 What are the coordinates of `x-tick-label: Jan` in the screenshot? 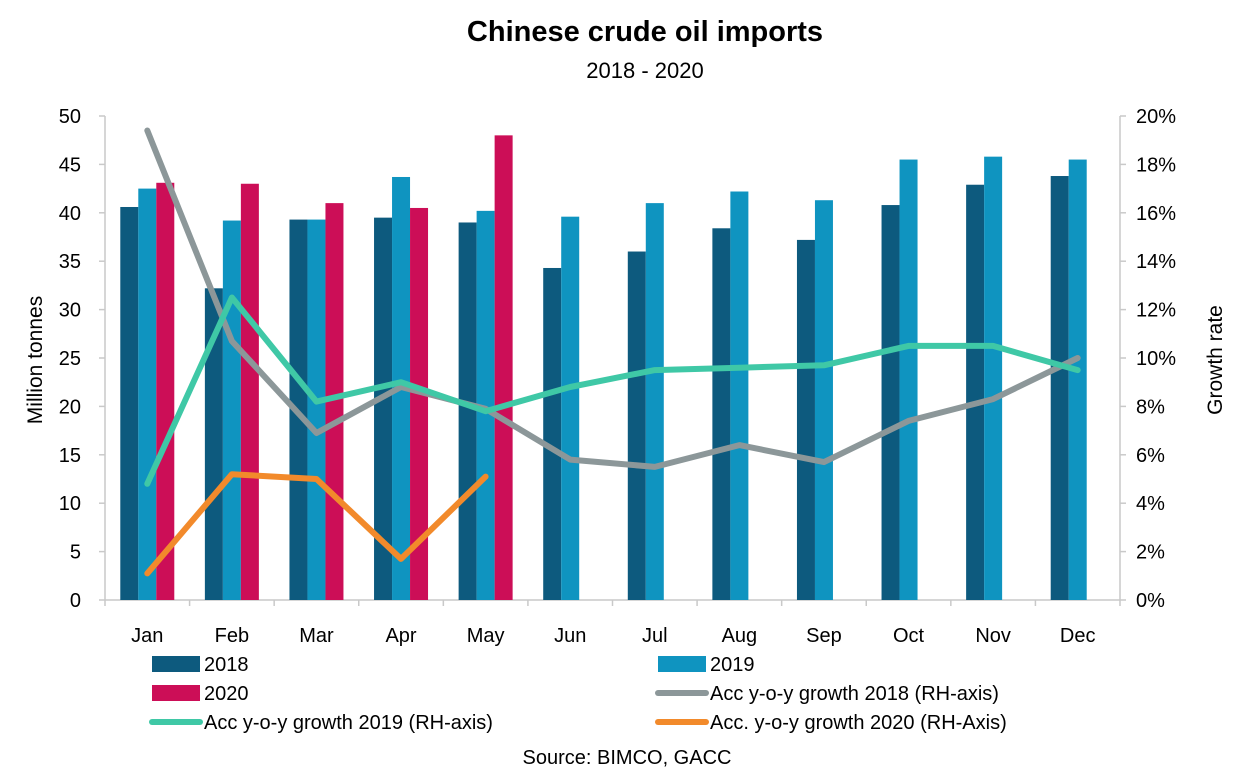 It's located at (147, 636).